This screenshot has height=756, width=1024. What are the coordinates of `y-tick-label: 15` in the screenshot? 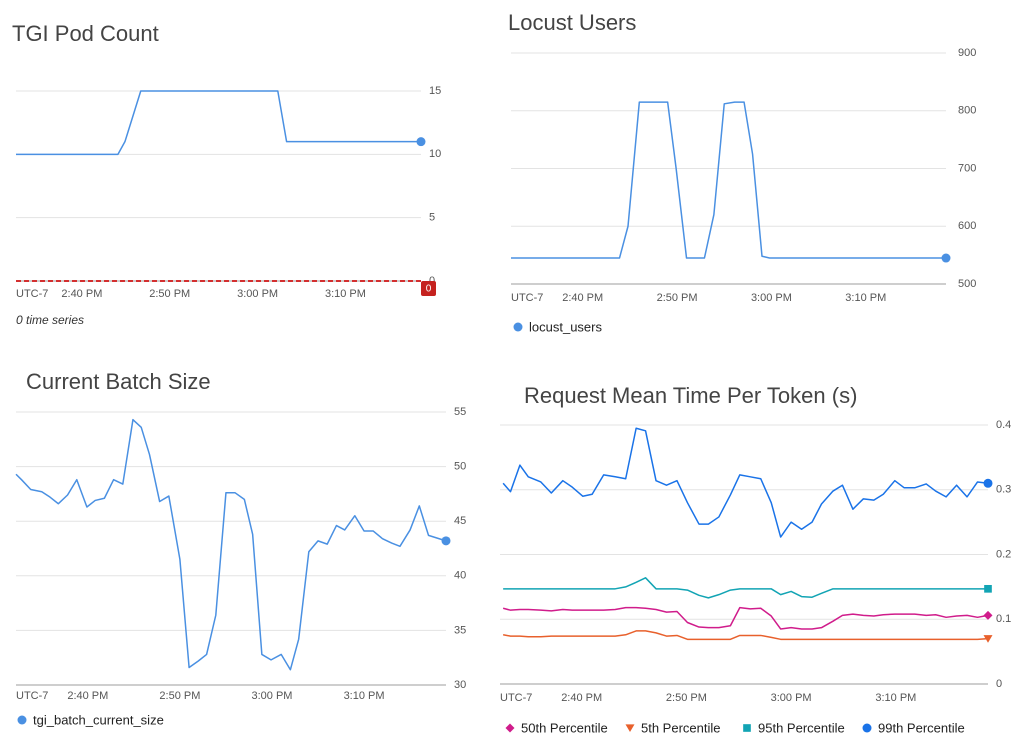 It's located at (435, 91).